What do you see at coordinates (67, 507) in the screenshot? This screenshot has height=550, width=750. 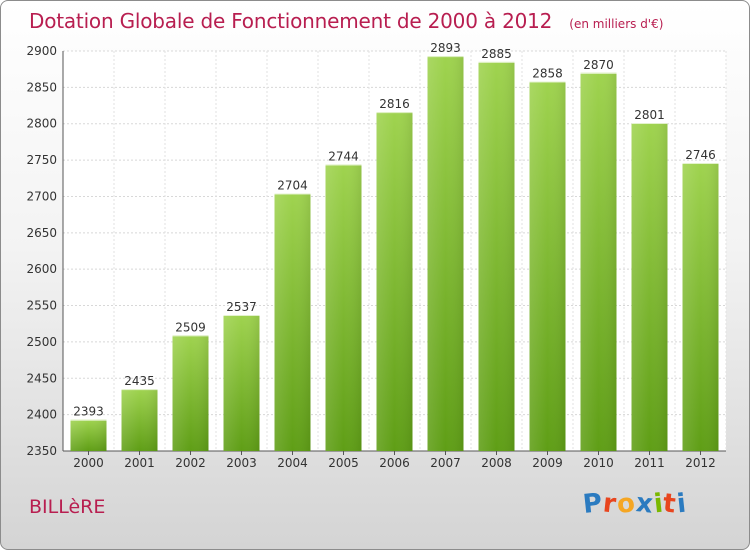 I see `commune-name: BILLèRE` at bounding box center [67, 507].